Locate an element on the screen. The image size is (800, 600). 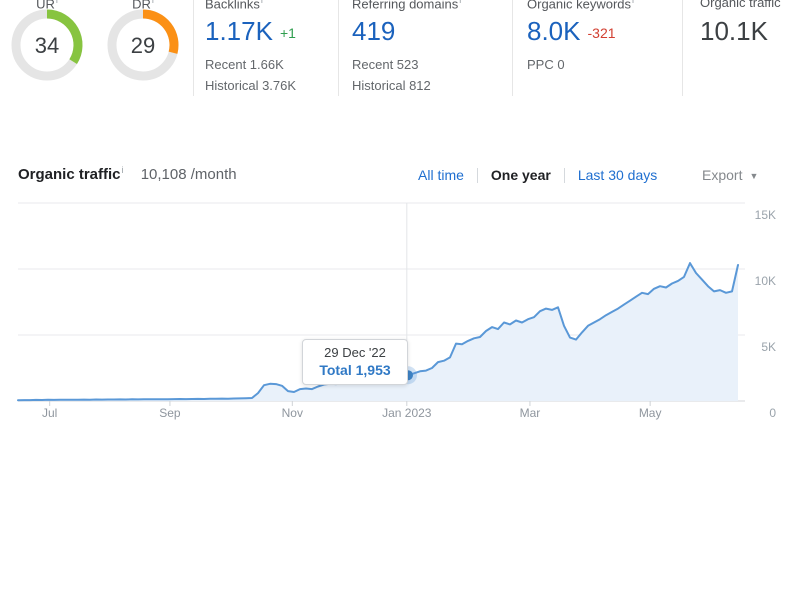
referring-domains-historical: Historical 812 is located at coordinates (391, 85).